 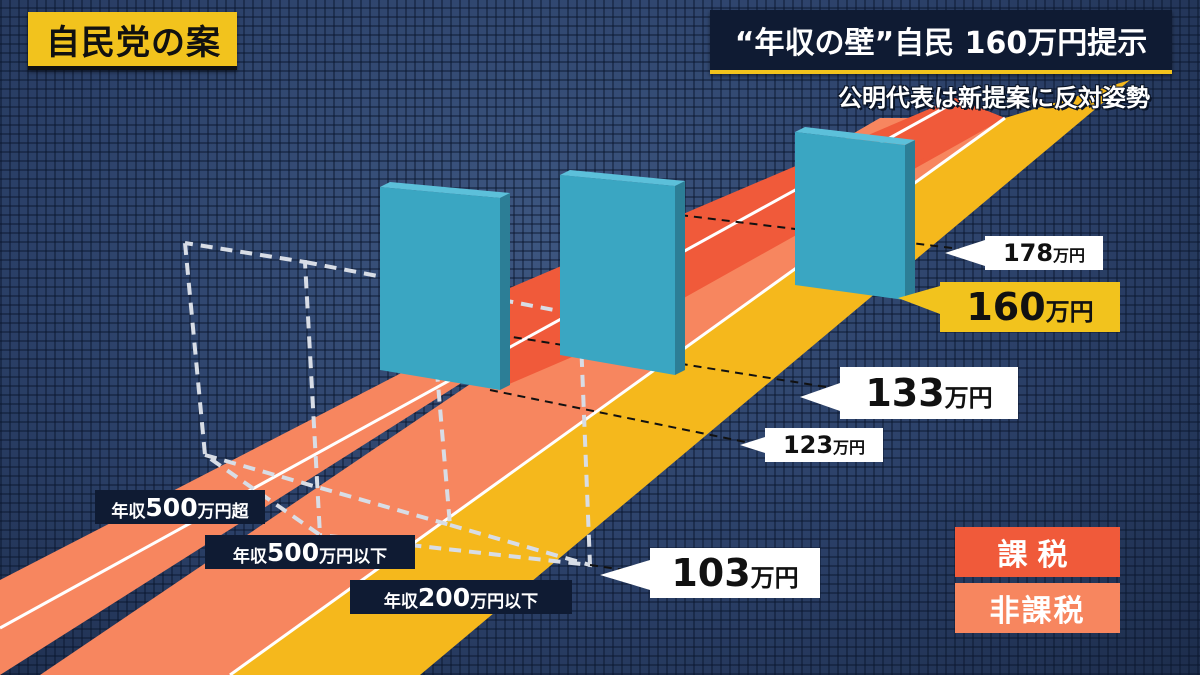 What do you see at coordinates (905, 393) in the screenshot?
I see `threshold-133-value: 133` at bounding box center [905, 393].